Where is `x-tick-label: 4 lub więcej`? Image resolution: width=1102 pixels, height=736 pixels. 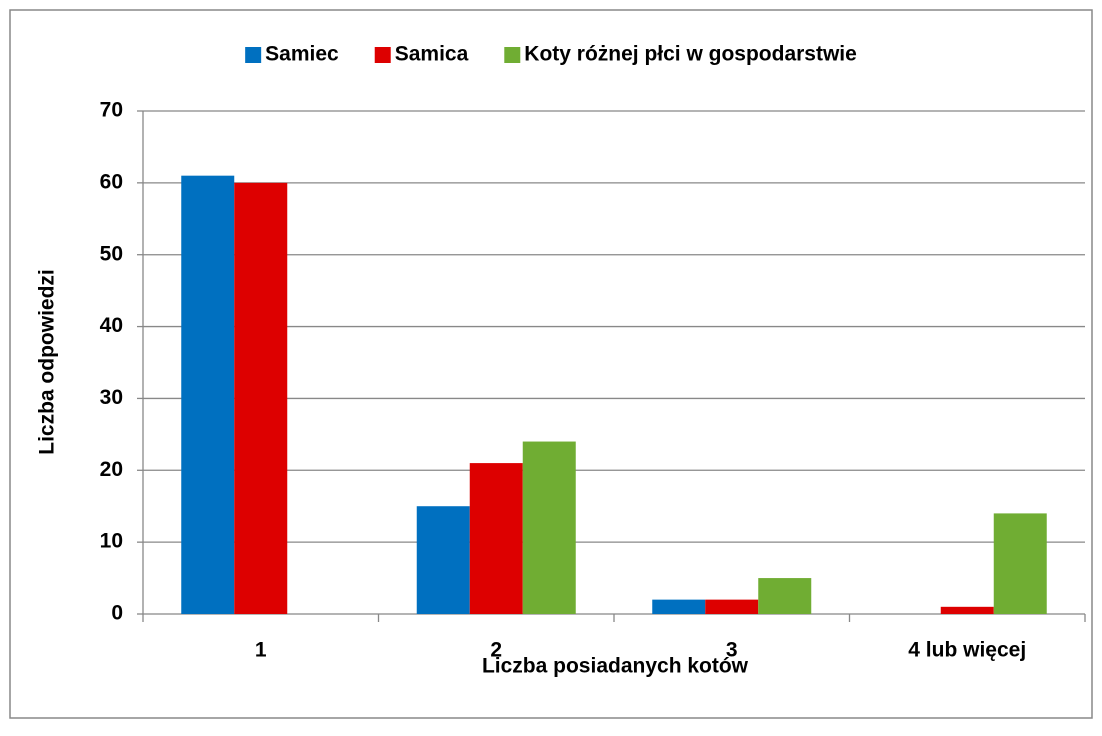
x-tick-label: 4 lub więcej is located at coordinates (967, 650).